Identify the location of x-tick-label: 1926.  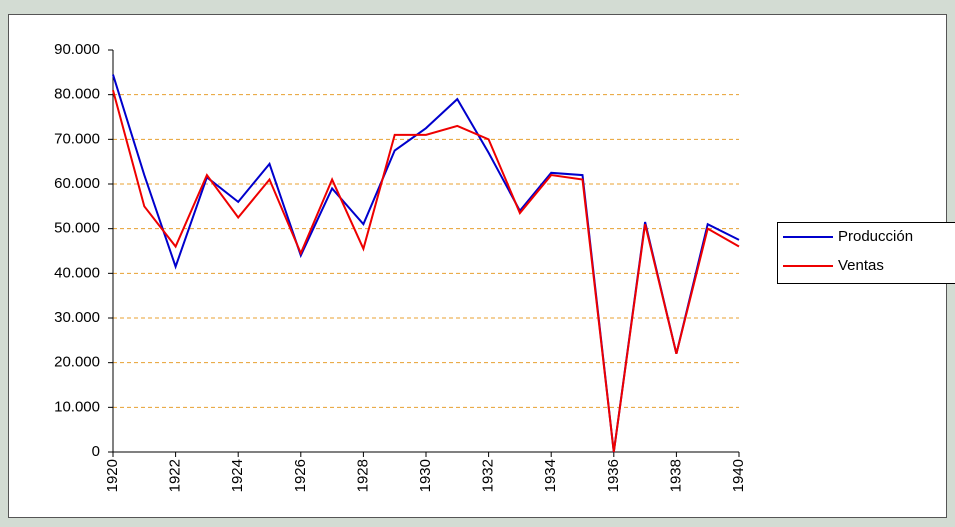
(300, 475).